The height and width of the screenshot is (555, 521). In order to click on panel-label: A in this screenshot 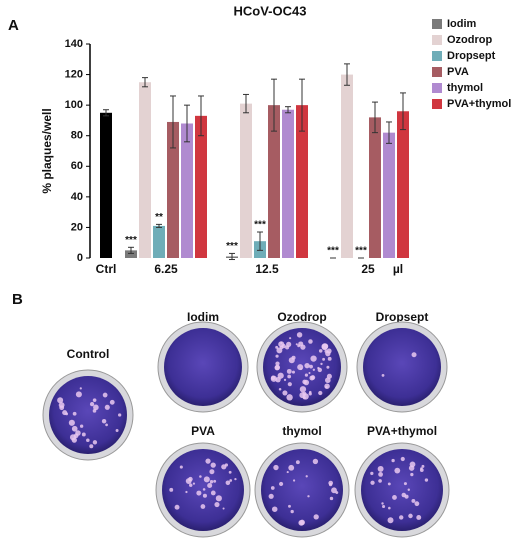, I will do `click(13, 25)`.